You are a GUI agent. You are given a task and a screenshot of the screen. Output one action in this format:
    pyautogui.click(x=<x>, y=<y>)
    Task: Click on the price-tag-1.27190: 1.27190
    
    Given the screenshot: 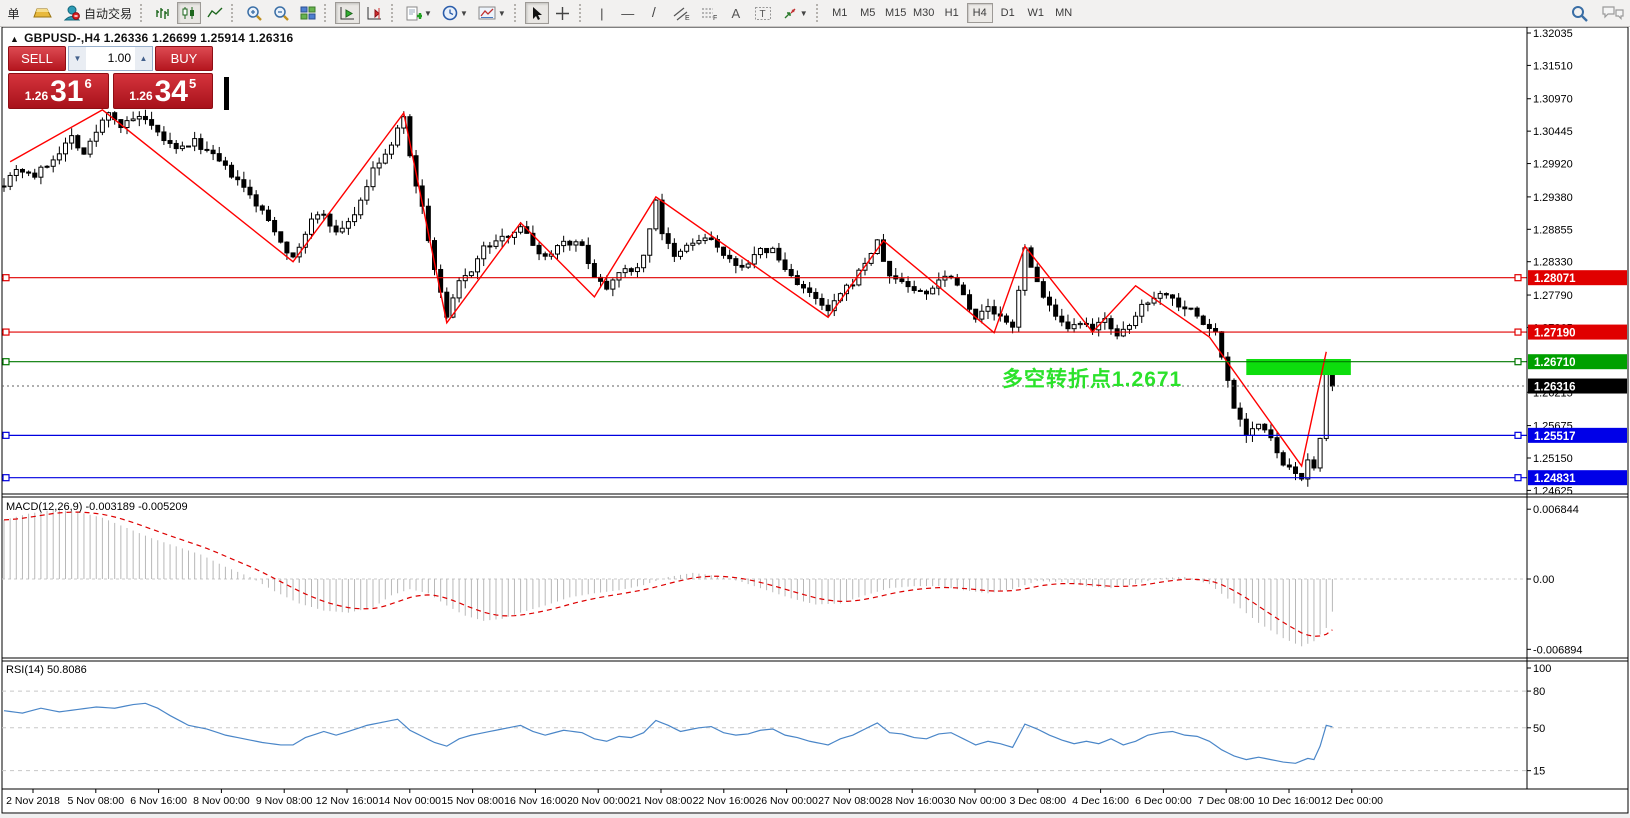 What is the action you would take?
    pyautogui.click(x=1577, y=332)
    